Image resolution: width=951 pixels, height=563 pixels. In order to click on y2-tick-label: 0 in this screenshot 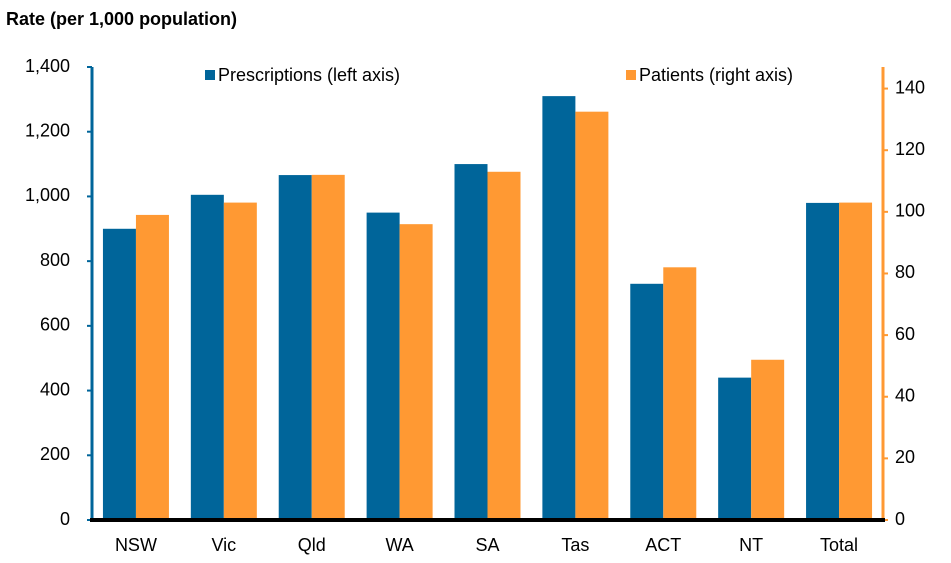, I will do `click(900, 519)`.